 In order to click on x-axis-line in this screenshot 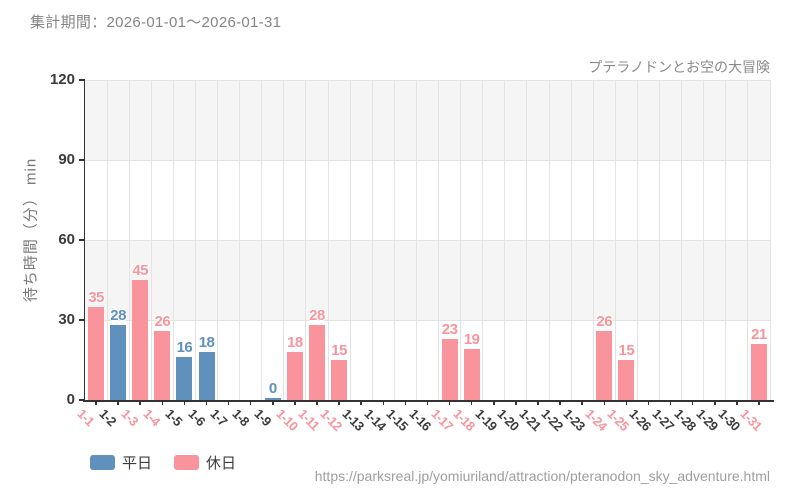, I will do `click(428, 401)`.